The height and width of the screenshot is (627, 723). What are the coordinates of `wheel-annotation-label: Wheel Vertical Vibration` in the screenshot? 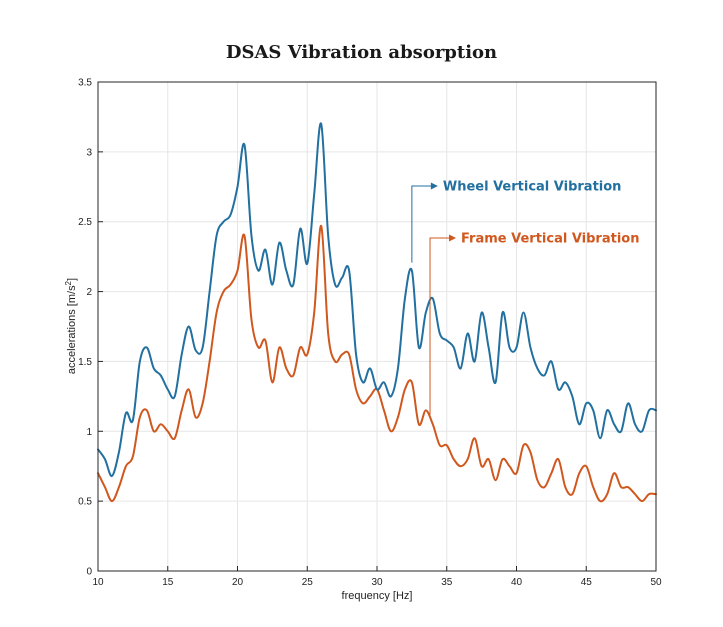 It's located at (532, 187).